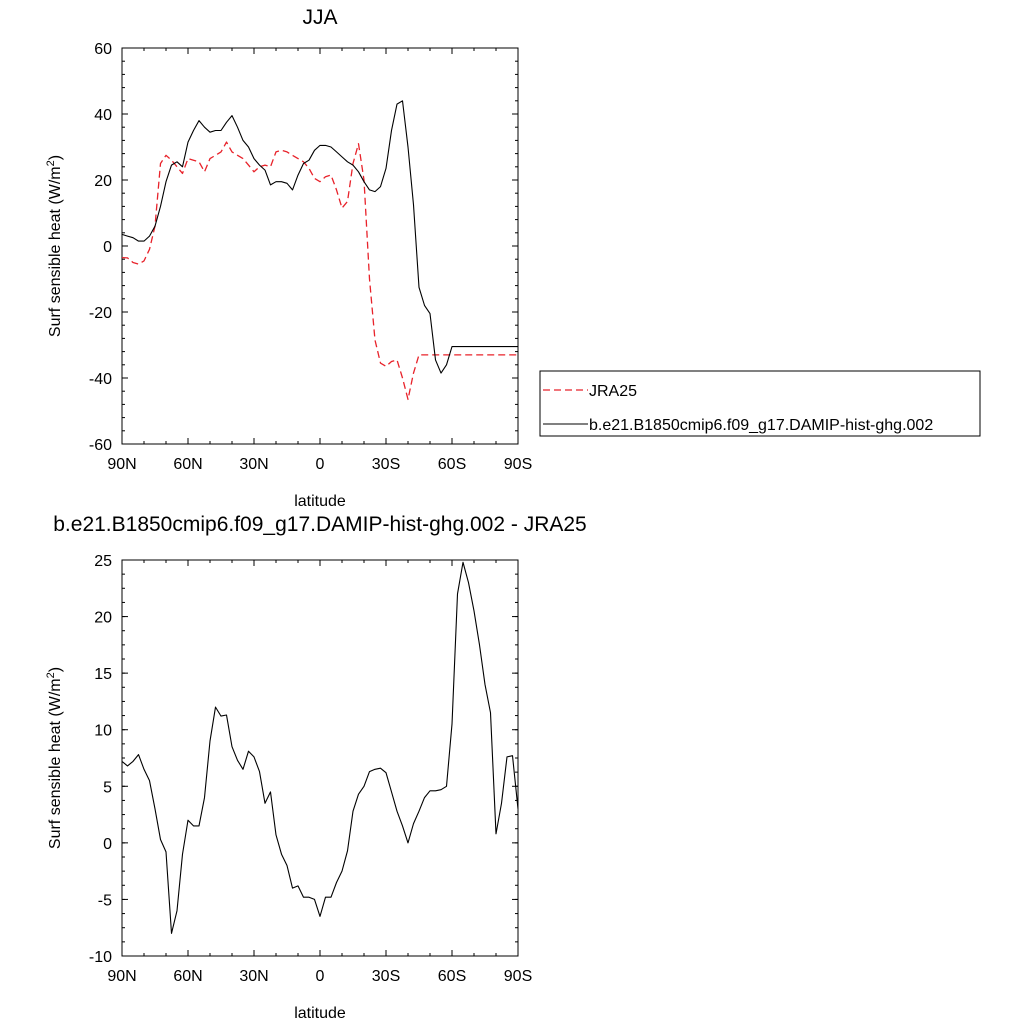 The height and width of the screenshot is (1024, 1024). I want to click on top-x-tick-label: 30S, so click(386, 464).